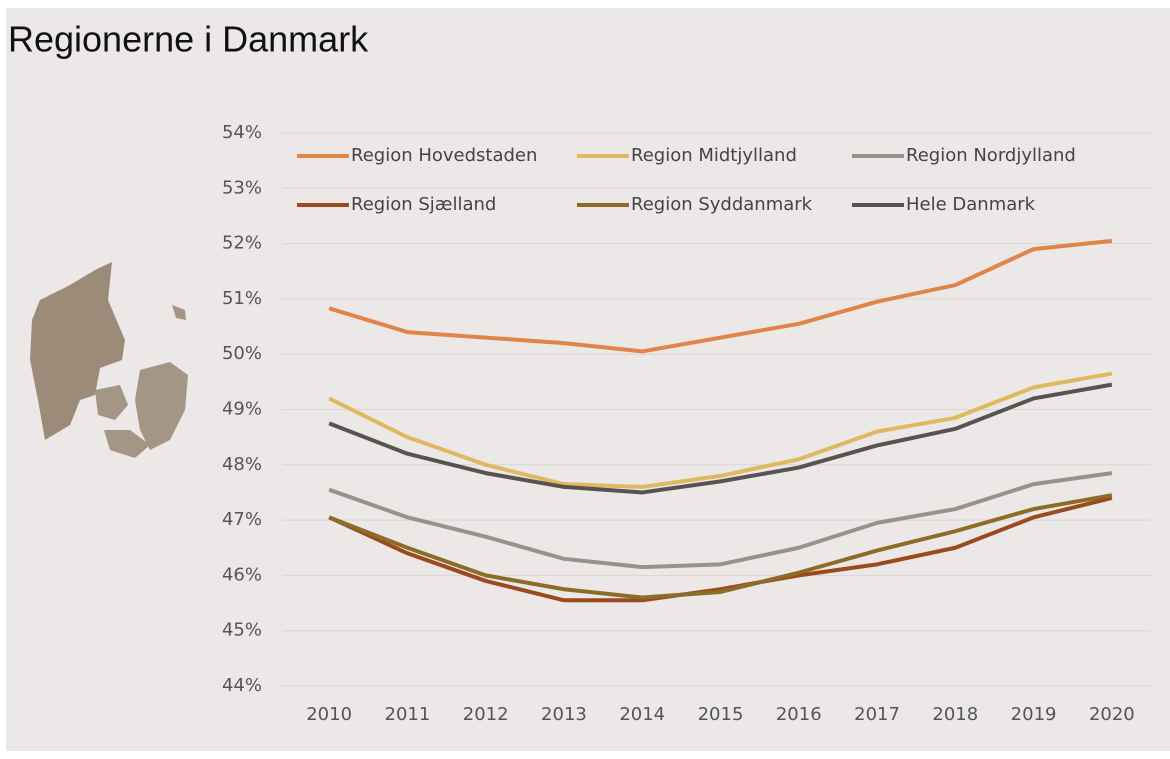 This screenshot has height=759, width=1170. What do you see at coordinates (971, 204) in the screenshot?
I see `legend-label: Hele Danmark` at bounding box center [971, 204].